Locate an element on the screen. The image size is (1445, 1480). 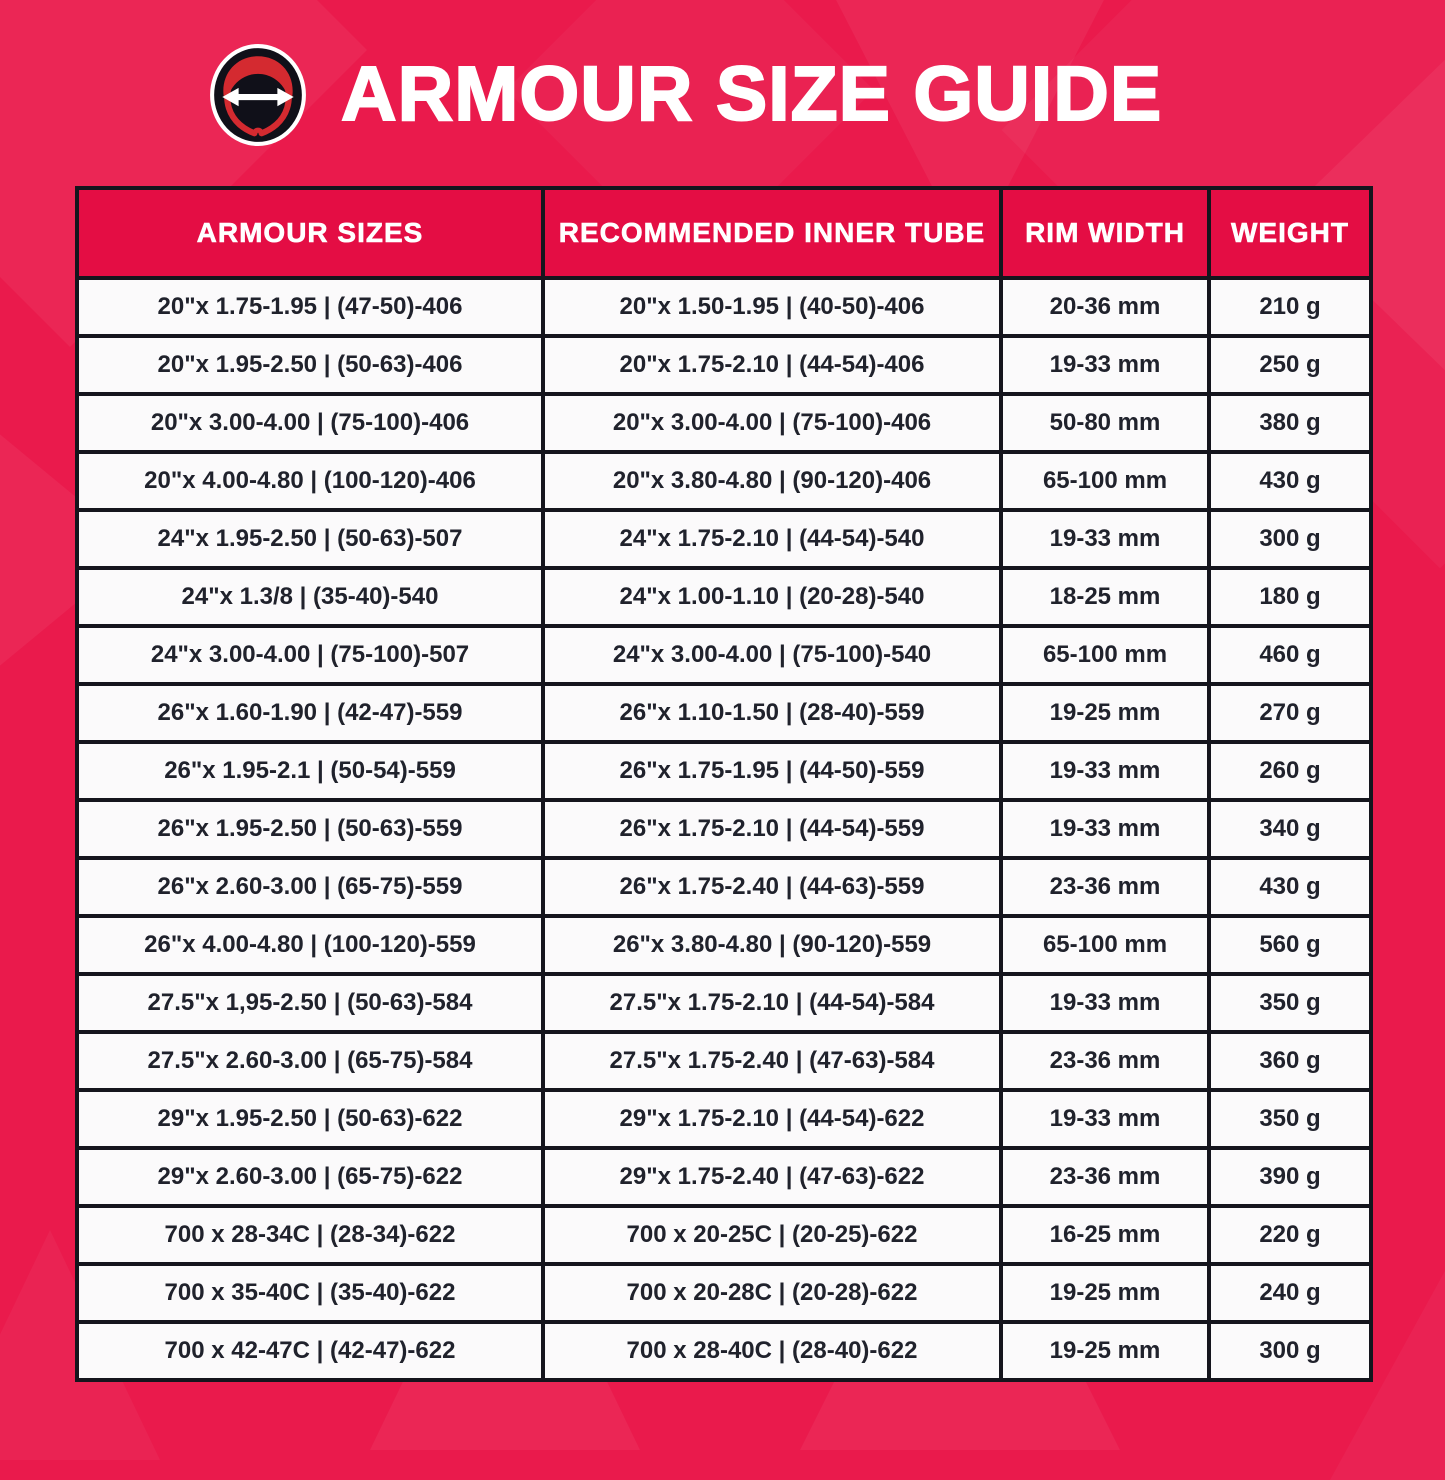
cell-weight: 460 g is located at coordinates (1290, 655).